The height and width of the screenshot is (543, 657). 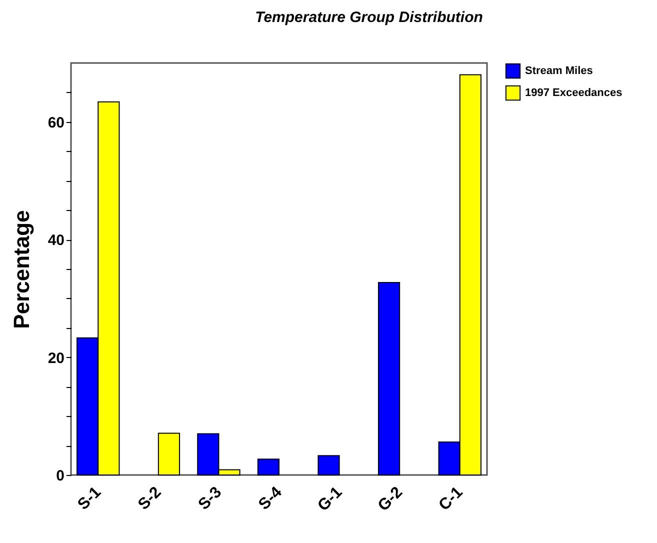 What do you see at coordinates (573, 93) in the screenshot?
I see `legend-label: 1997 Exceedances` at bounding box center [573, 93].